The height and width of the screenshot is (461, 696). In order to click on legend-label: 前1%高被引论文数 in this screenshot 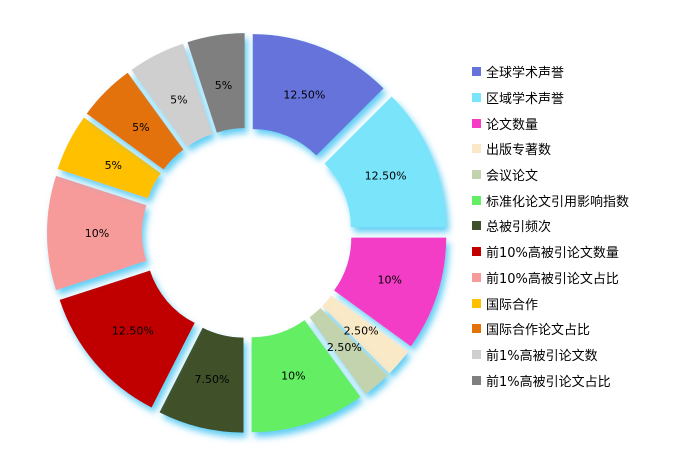, I will do `click(542, 356)`.